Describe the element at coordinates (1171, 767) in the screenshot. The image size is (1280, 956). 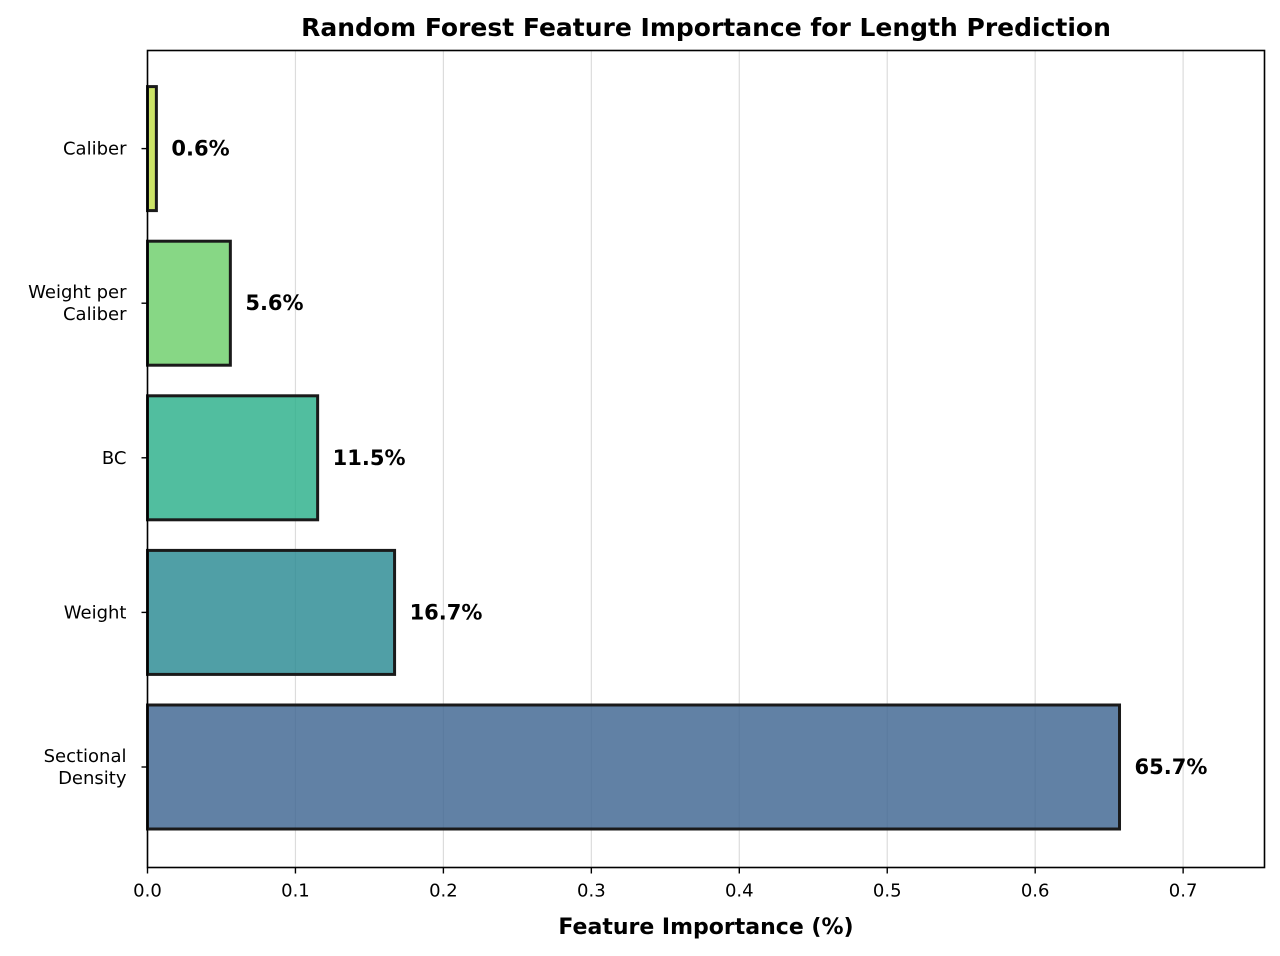
I see `bar-value-label: 65.7%` at that location.